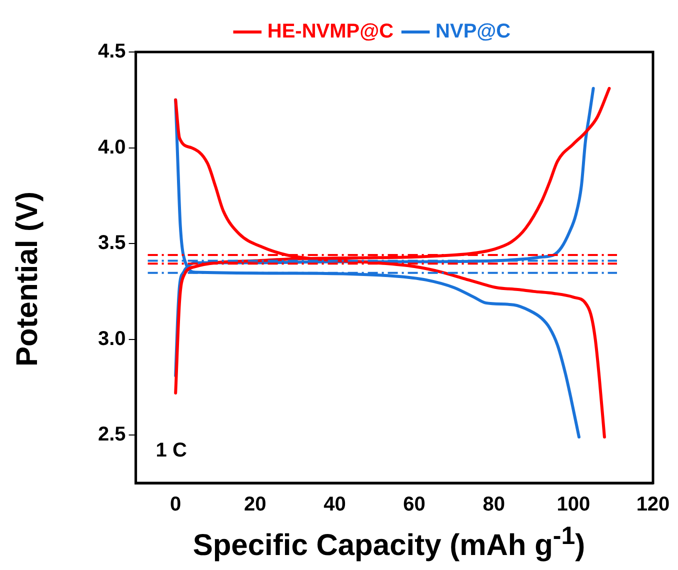  What do you see at coordinates (112, 435) in the screenshot?
I see `y-tick-label: 2.5` at bounding box center [112, 435].